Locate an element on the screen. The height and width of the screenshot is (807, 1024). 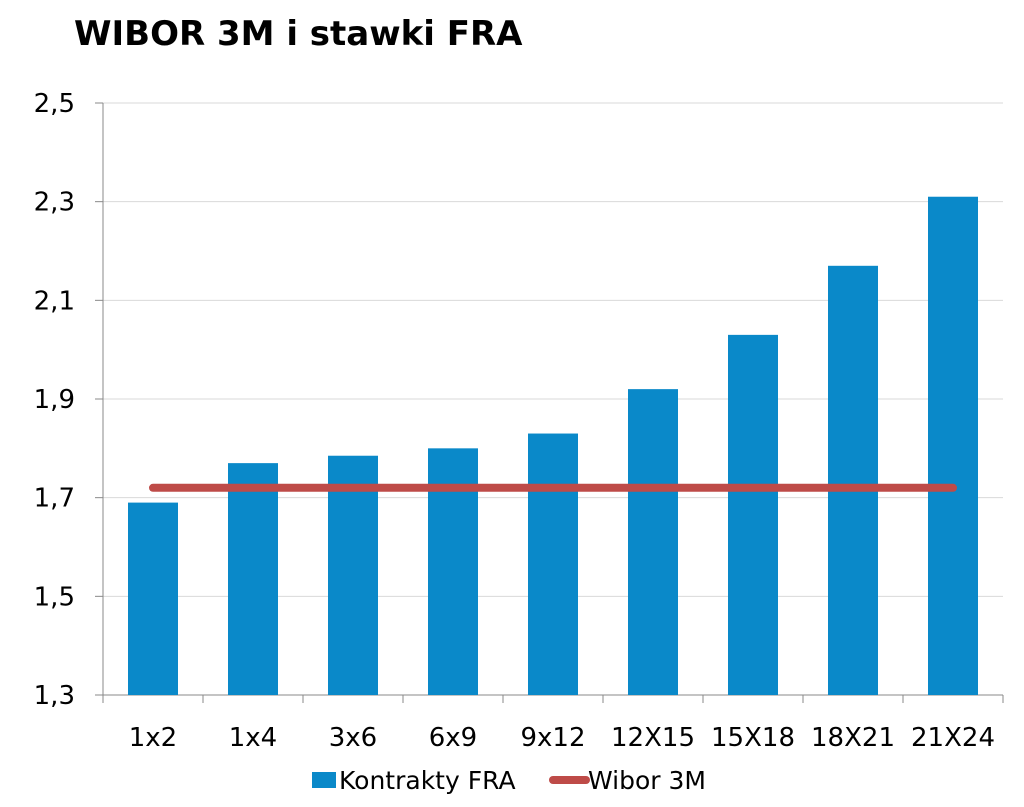
bar-1x2 is located at coordinates (153, 598).